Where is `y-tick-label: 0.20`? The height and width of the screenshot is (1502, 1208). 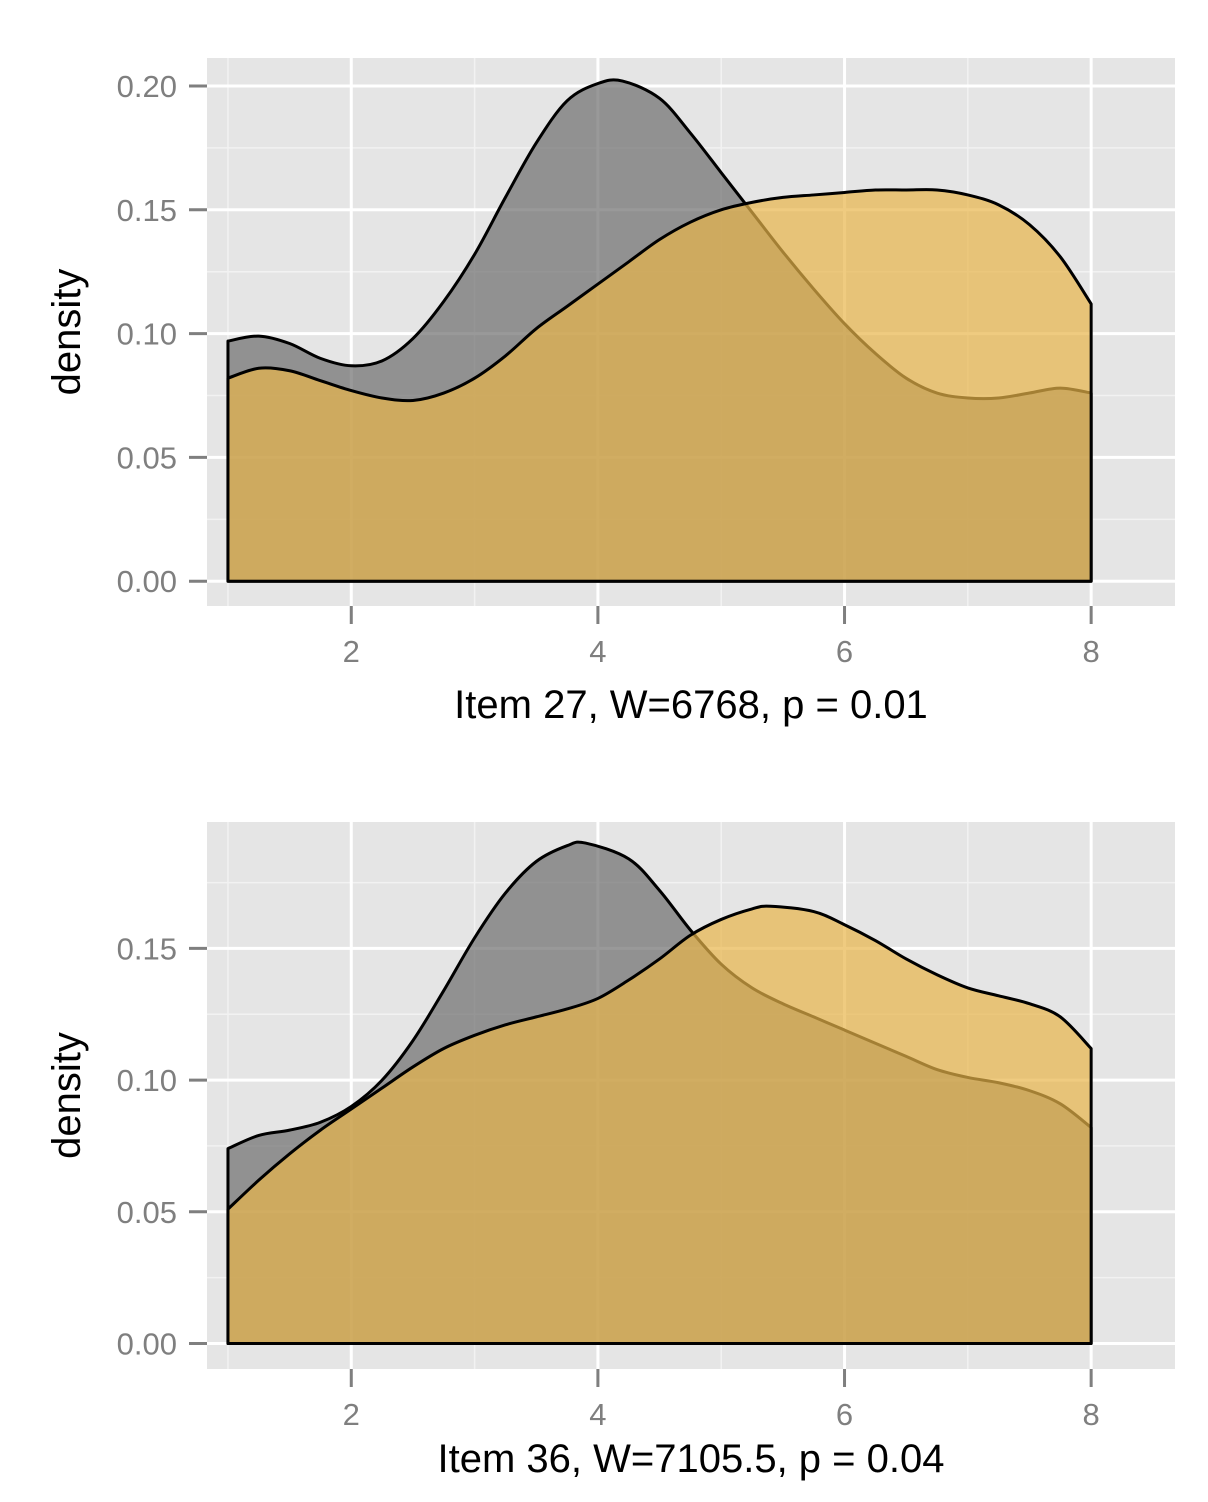
y-tick-label: 0.20 is located at coordinates (147, 86).